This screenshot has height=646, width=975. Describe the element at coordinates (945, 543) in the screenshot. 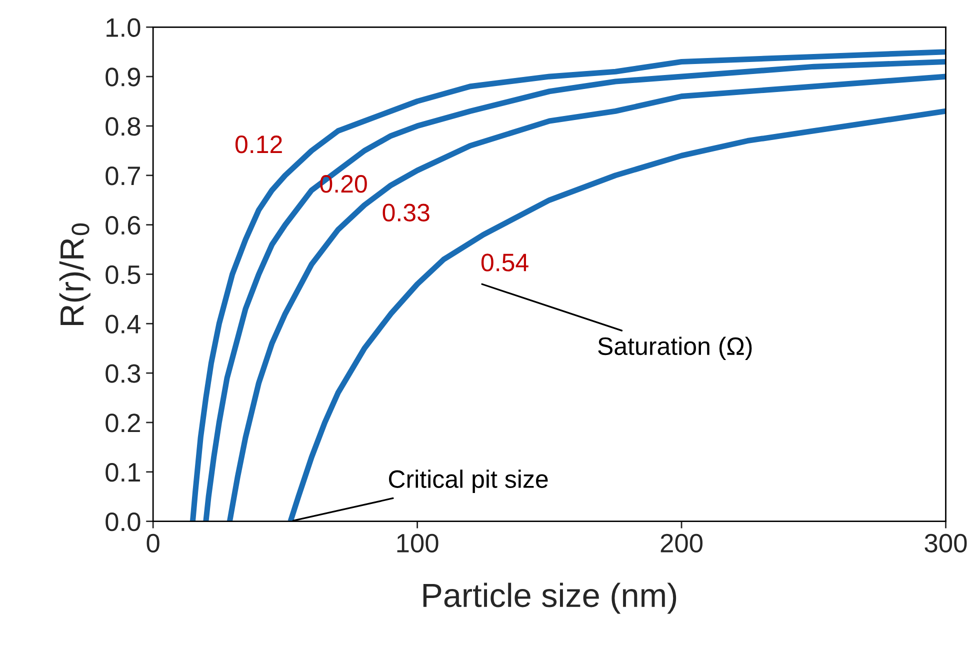

I see `x-tick-label: 300` at that location.